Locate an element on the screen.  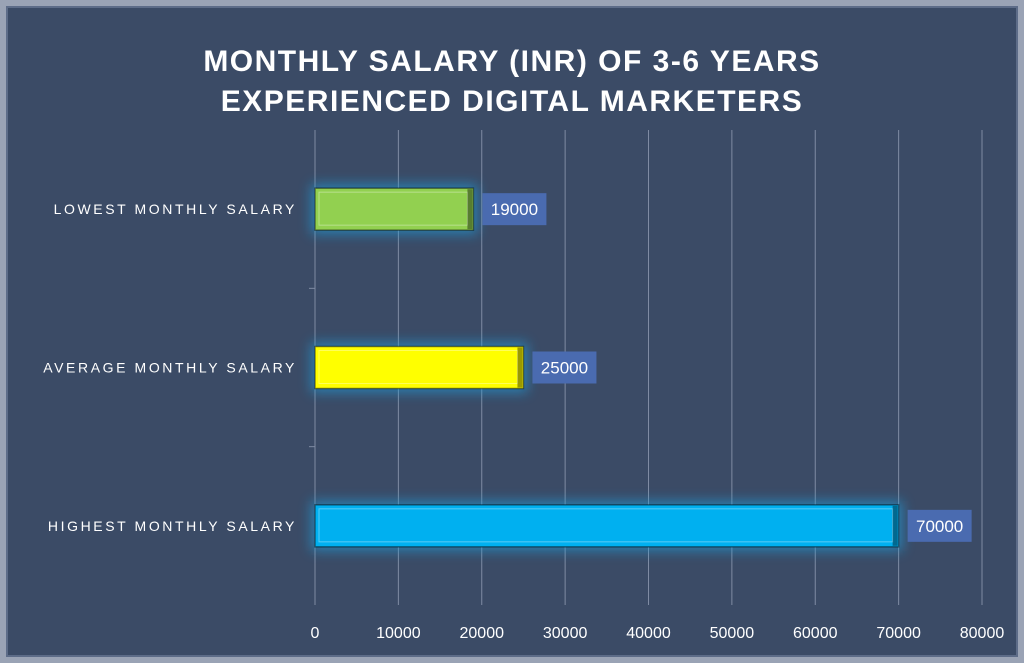
category-label: AVERAGE MONTHLY SALARY is located at coordinates (170, 368).